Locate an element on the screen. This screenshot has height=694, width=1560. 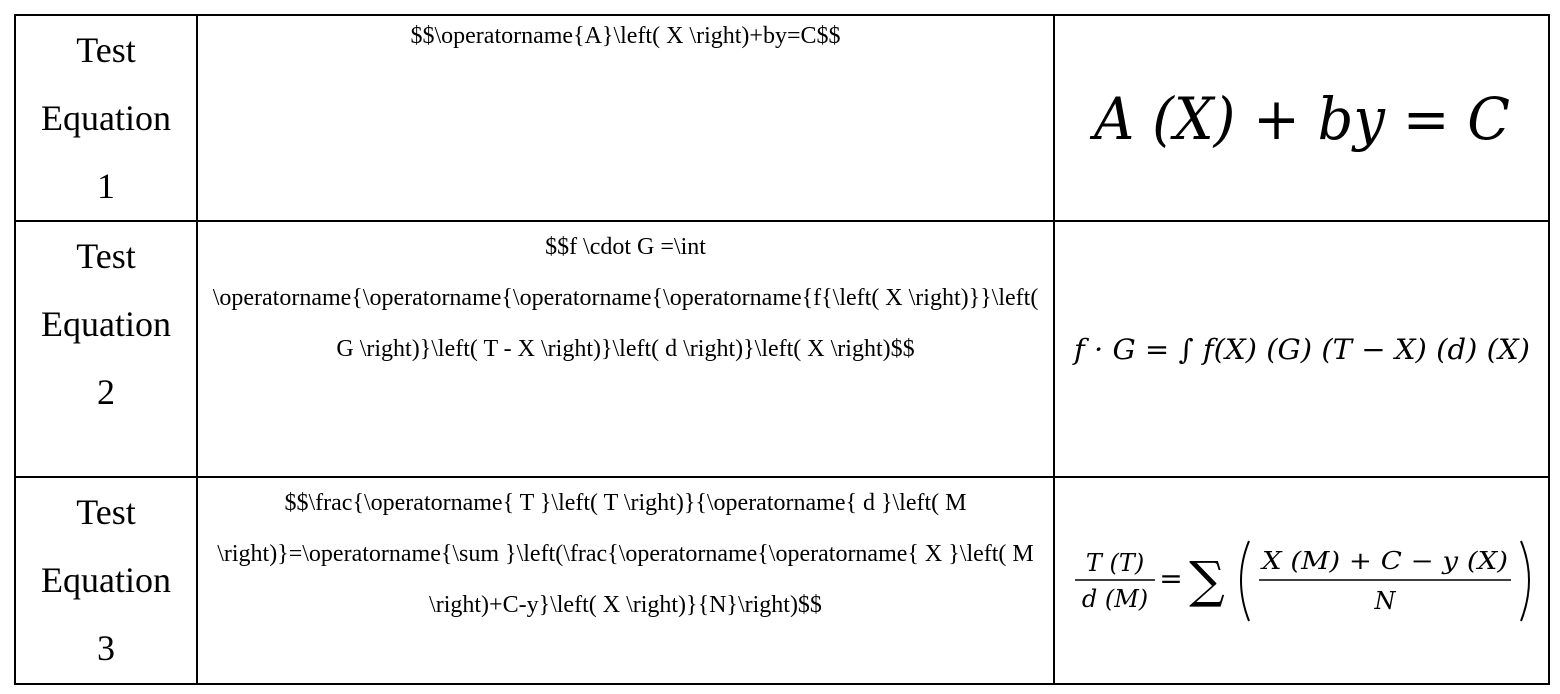
rhs-numerator: X (M) + C − y (X) is located at coordinates (1383, 561).